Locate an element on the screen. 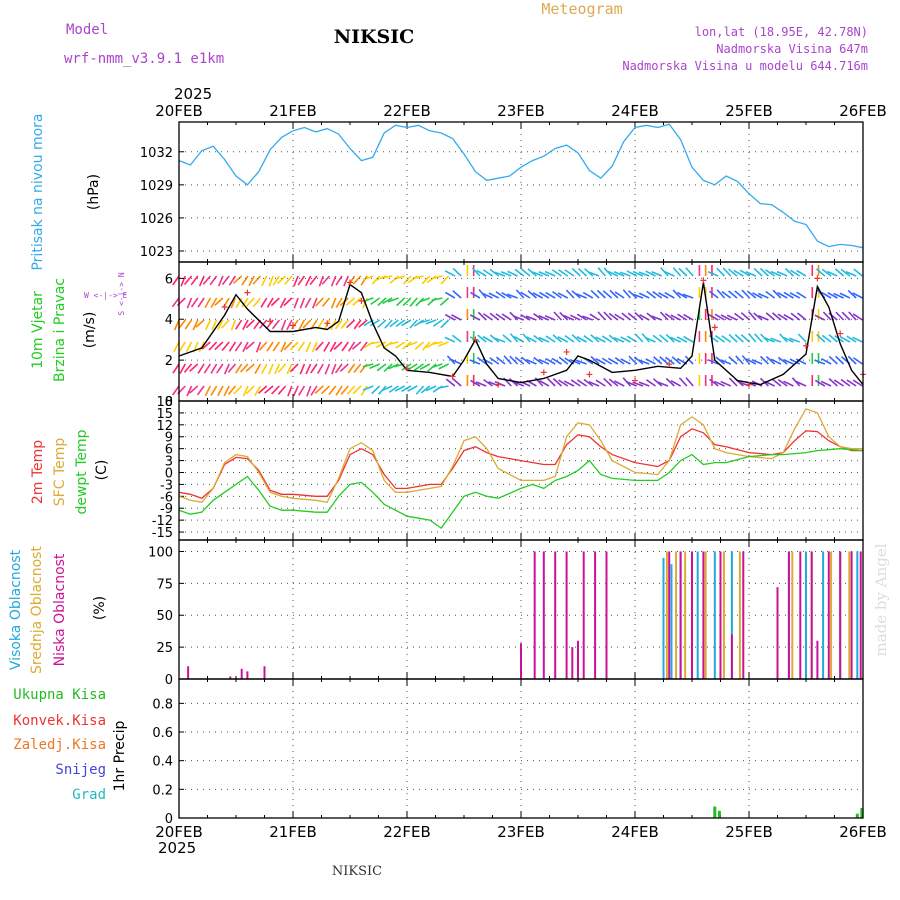 Image resolution: width=900 pixels, height=900 pixels. precip-label-frz: Zaledj.Kisa is located at coordinates (59, 745).